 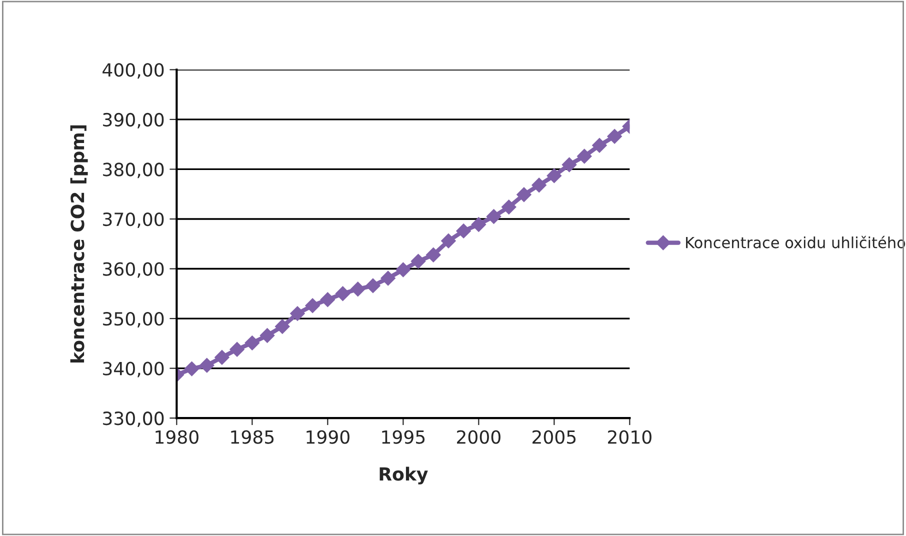 What do you see at coordinates (328, 437) in the screenshot?
I see `x-tick-label: 1990` at bounding box center [328, 437].